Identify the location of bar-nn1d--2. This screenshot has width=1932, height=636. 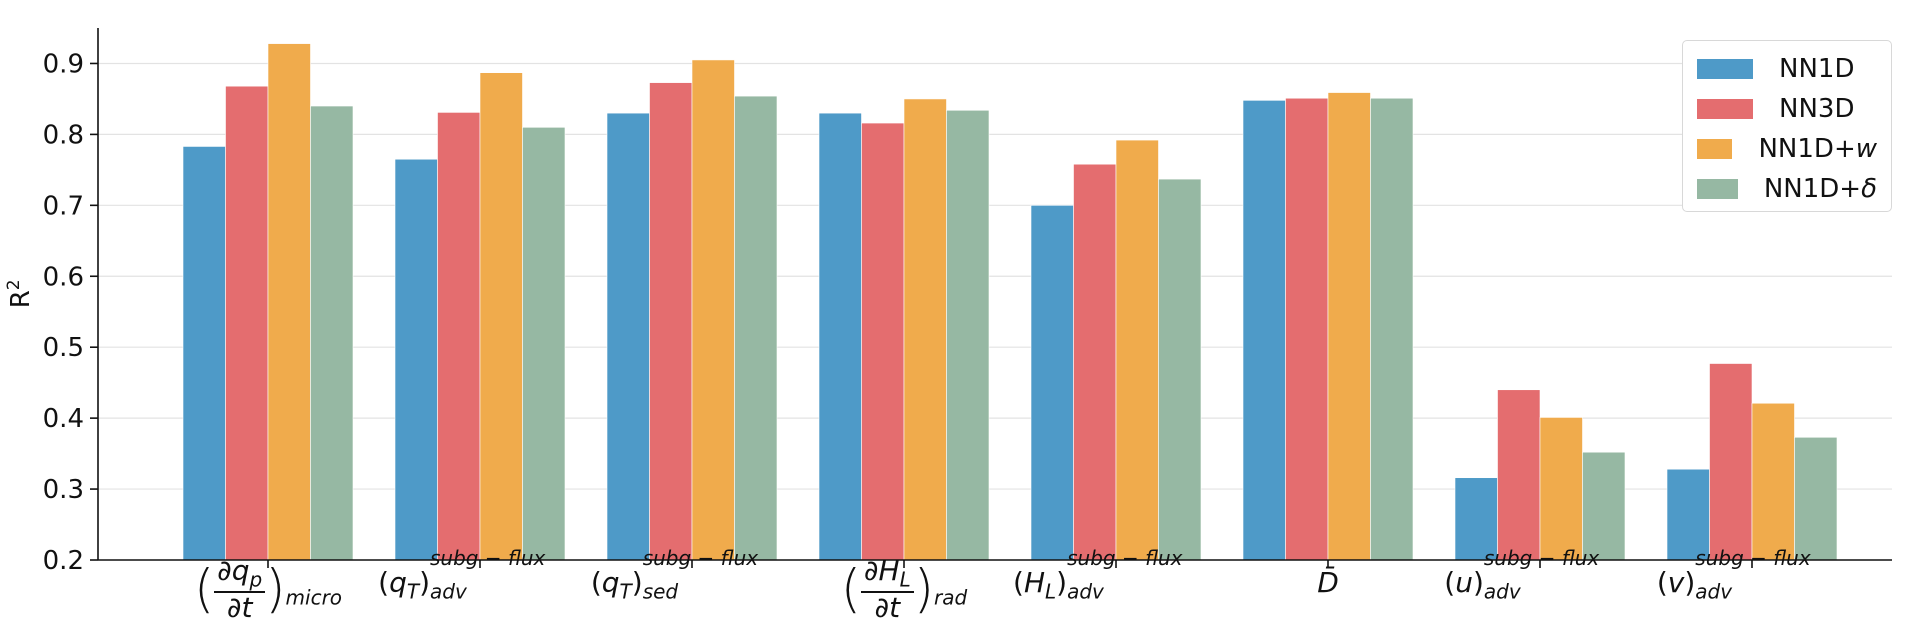
(756, 328).